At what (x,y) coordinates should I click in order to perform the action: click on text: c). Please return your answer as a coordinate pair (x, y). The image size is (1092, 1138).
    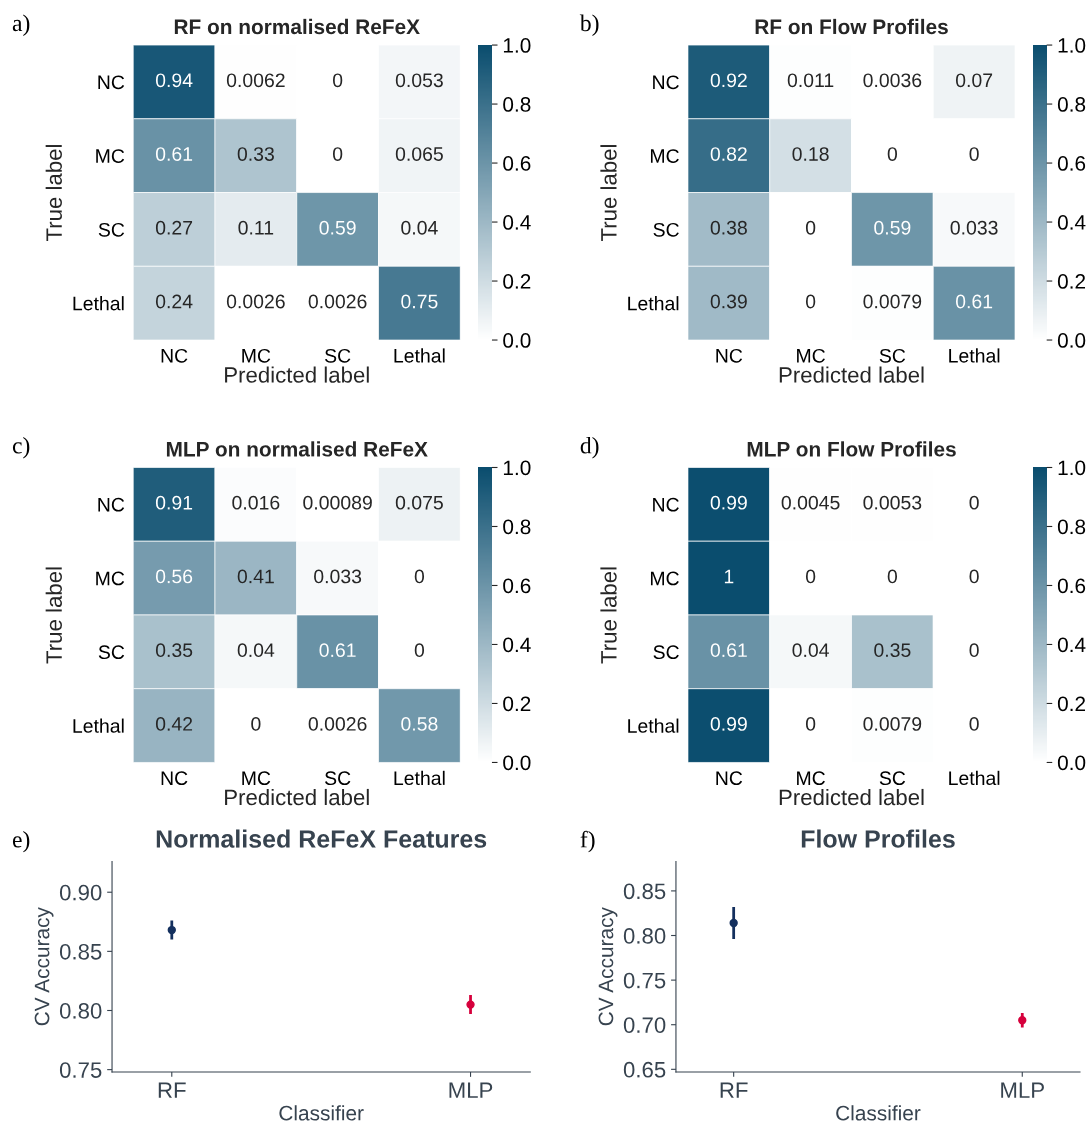
    Looking at the image, I should click on (21, 447).